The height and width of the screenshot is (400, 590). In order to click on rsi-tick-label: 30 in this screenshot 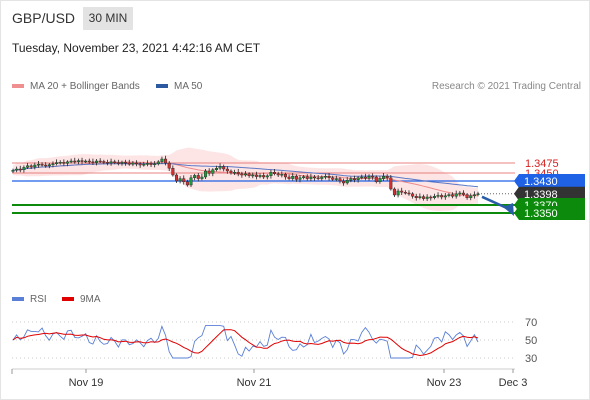, I will do `click(531, 359)`.